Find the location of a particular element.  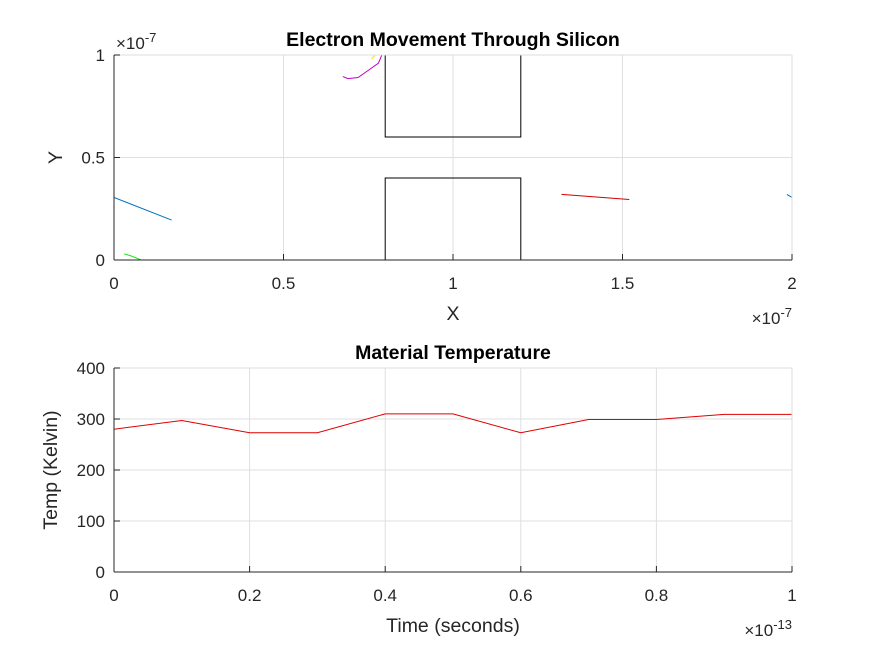

chart-0-y-tick-label: 0.5 is located at coordinates (93, 158).